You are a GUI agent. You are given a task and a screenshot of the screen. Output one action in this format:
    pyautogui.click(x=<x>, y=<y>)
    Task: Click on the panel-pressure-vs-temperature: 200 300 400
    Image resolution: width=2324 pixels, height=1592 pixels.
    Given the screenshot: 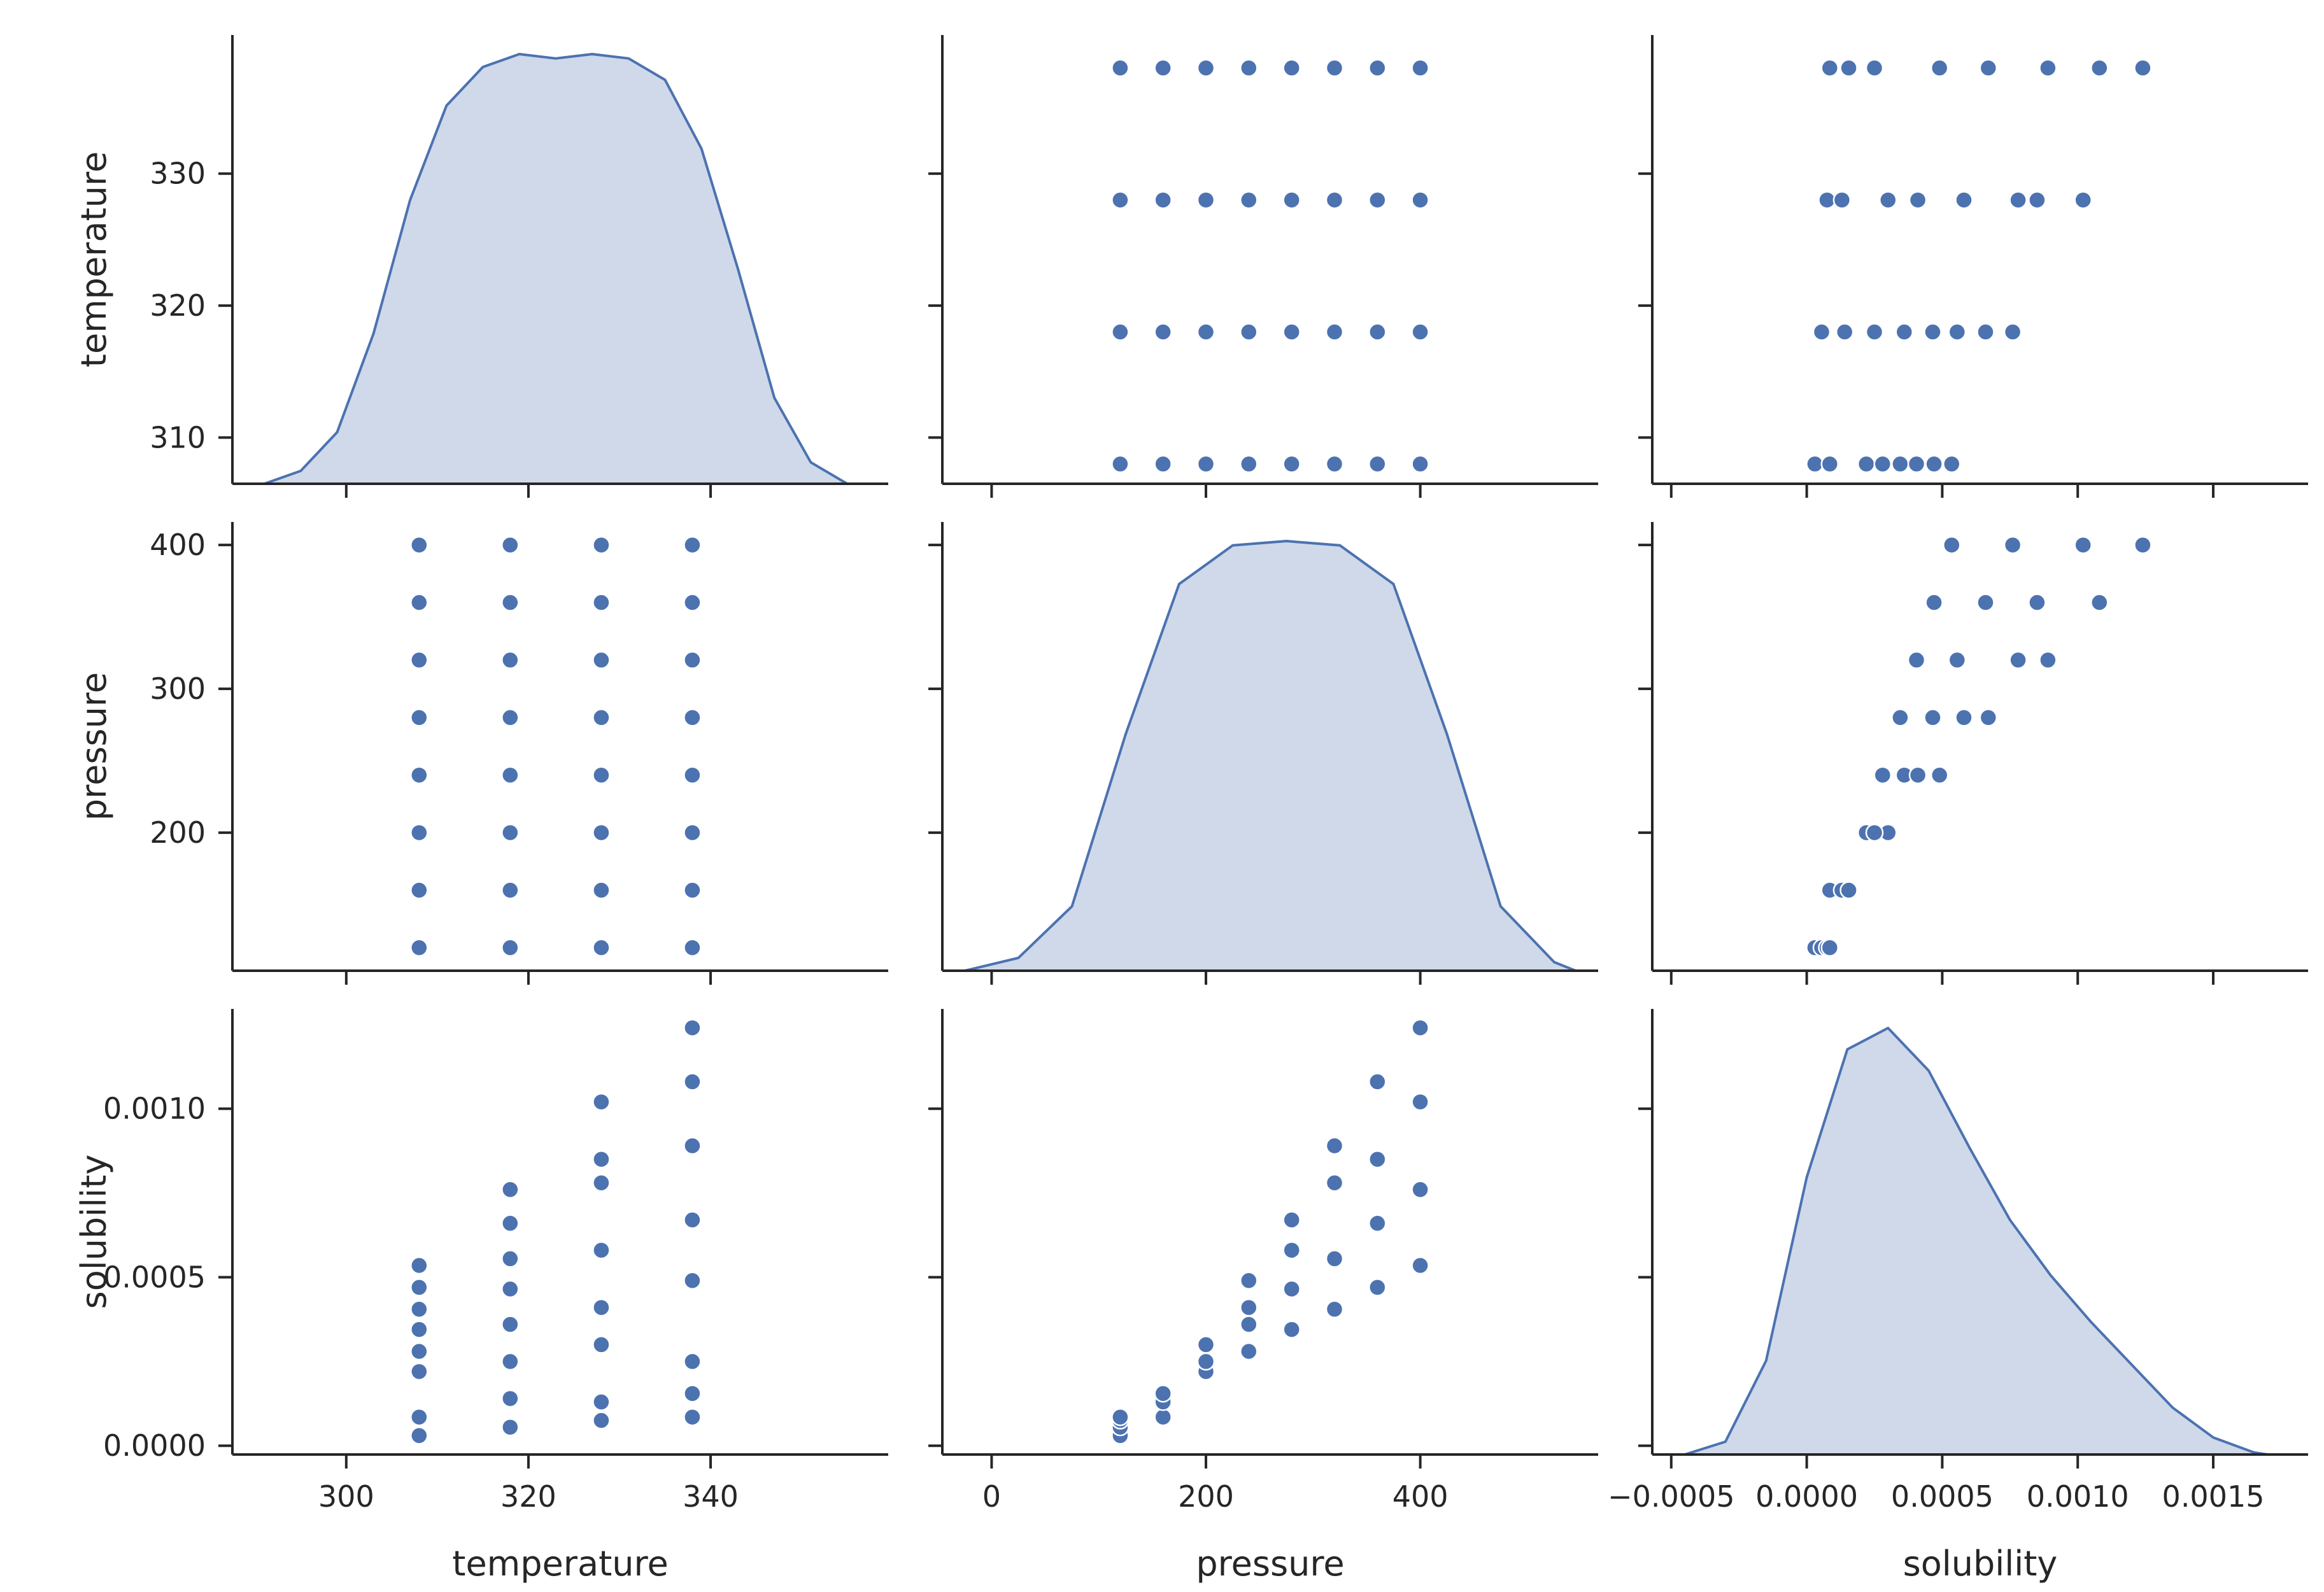 What is the action you would take?
    pyautogui.click(x=519, y=753)
    